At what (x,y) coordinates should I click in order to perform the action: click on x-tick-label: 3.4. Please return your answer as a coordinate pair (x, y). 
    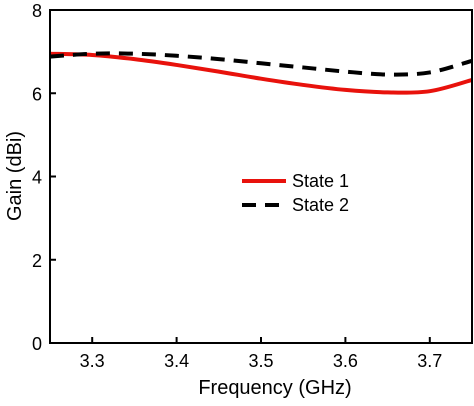
    Looking at the image, I should click on (176, 361).